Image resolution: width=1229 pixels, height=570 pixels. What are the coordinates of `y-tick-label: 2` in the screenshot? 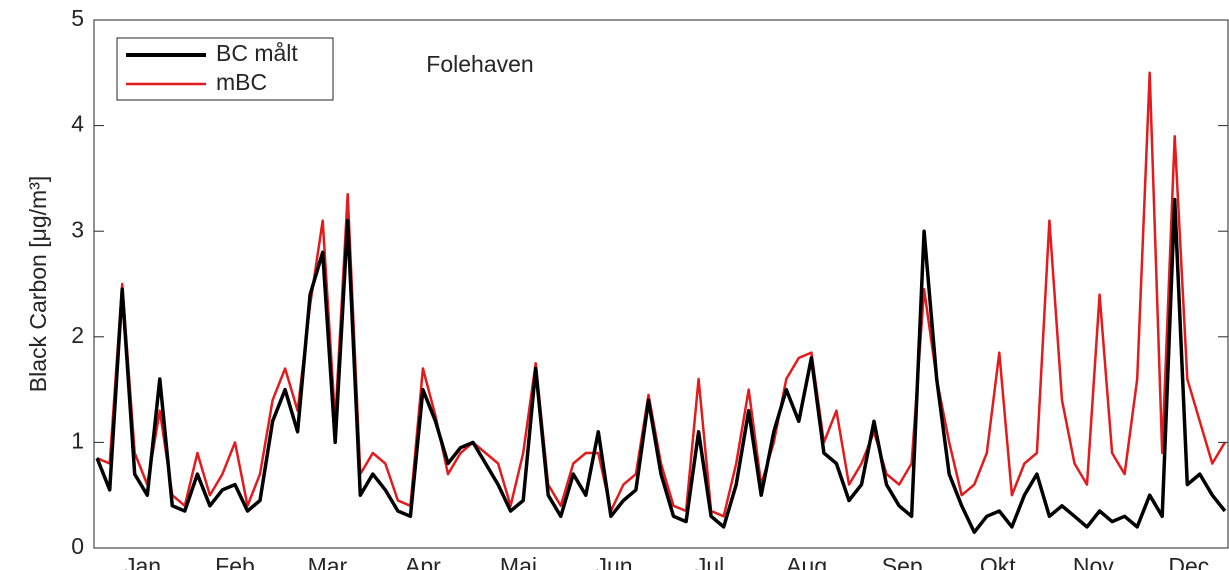 It's located at (77, 335).